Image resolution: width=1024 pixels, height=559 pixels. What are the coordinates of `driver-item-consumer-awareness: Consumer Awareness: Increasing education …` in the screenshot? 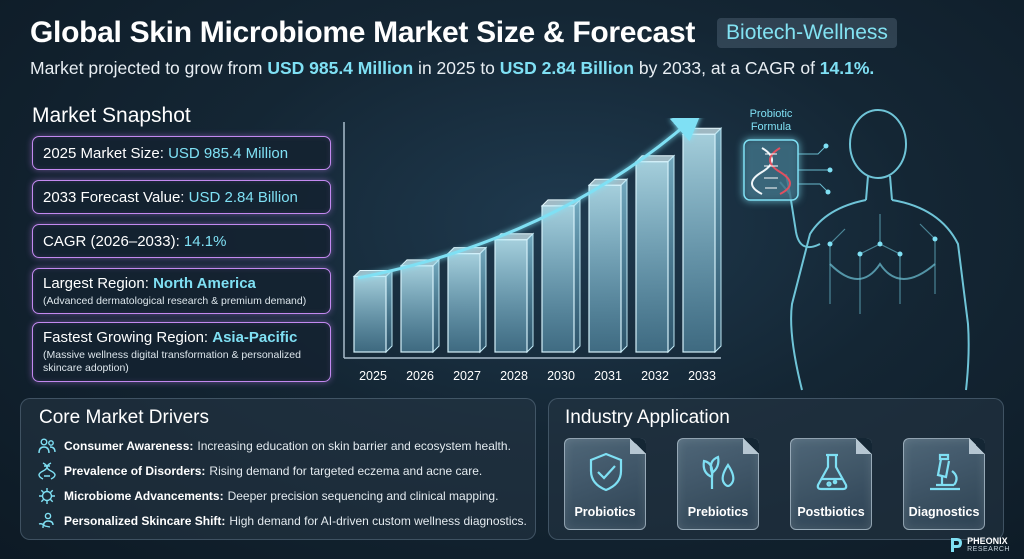 It's located at (274, 446).